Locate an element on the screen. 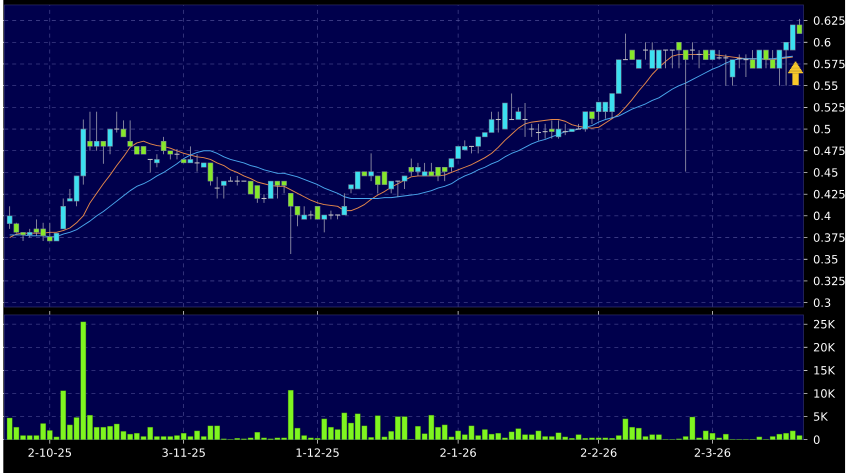 The width and height of the screenshot is (850, 473). y-tick-label: 0.3 is located at coordinates (822, 302).